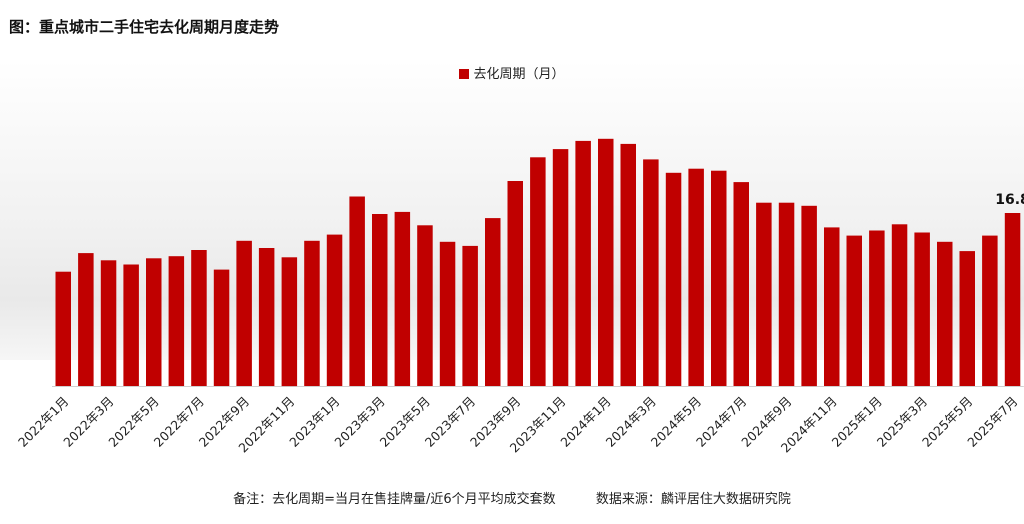 The height and width of the screenshot is (524, 1024). Describe the element at coordinates (464, 74) in the screenshot. I see `legend-swatch` at that location.